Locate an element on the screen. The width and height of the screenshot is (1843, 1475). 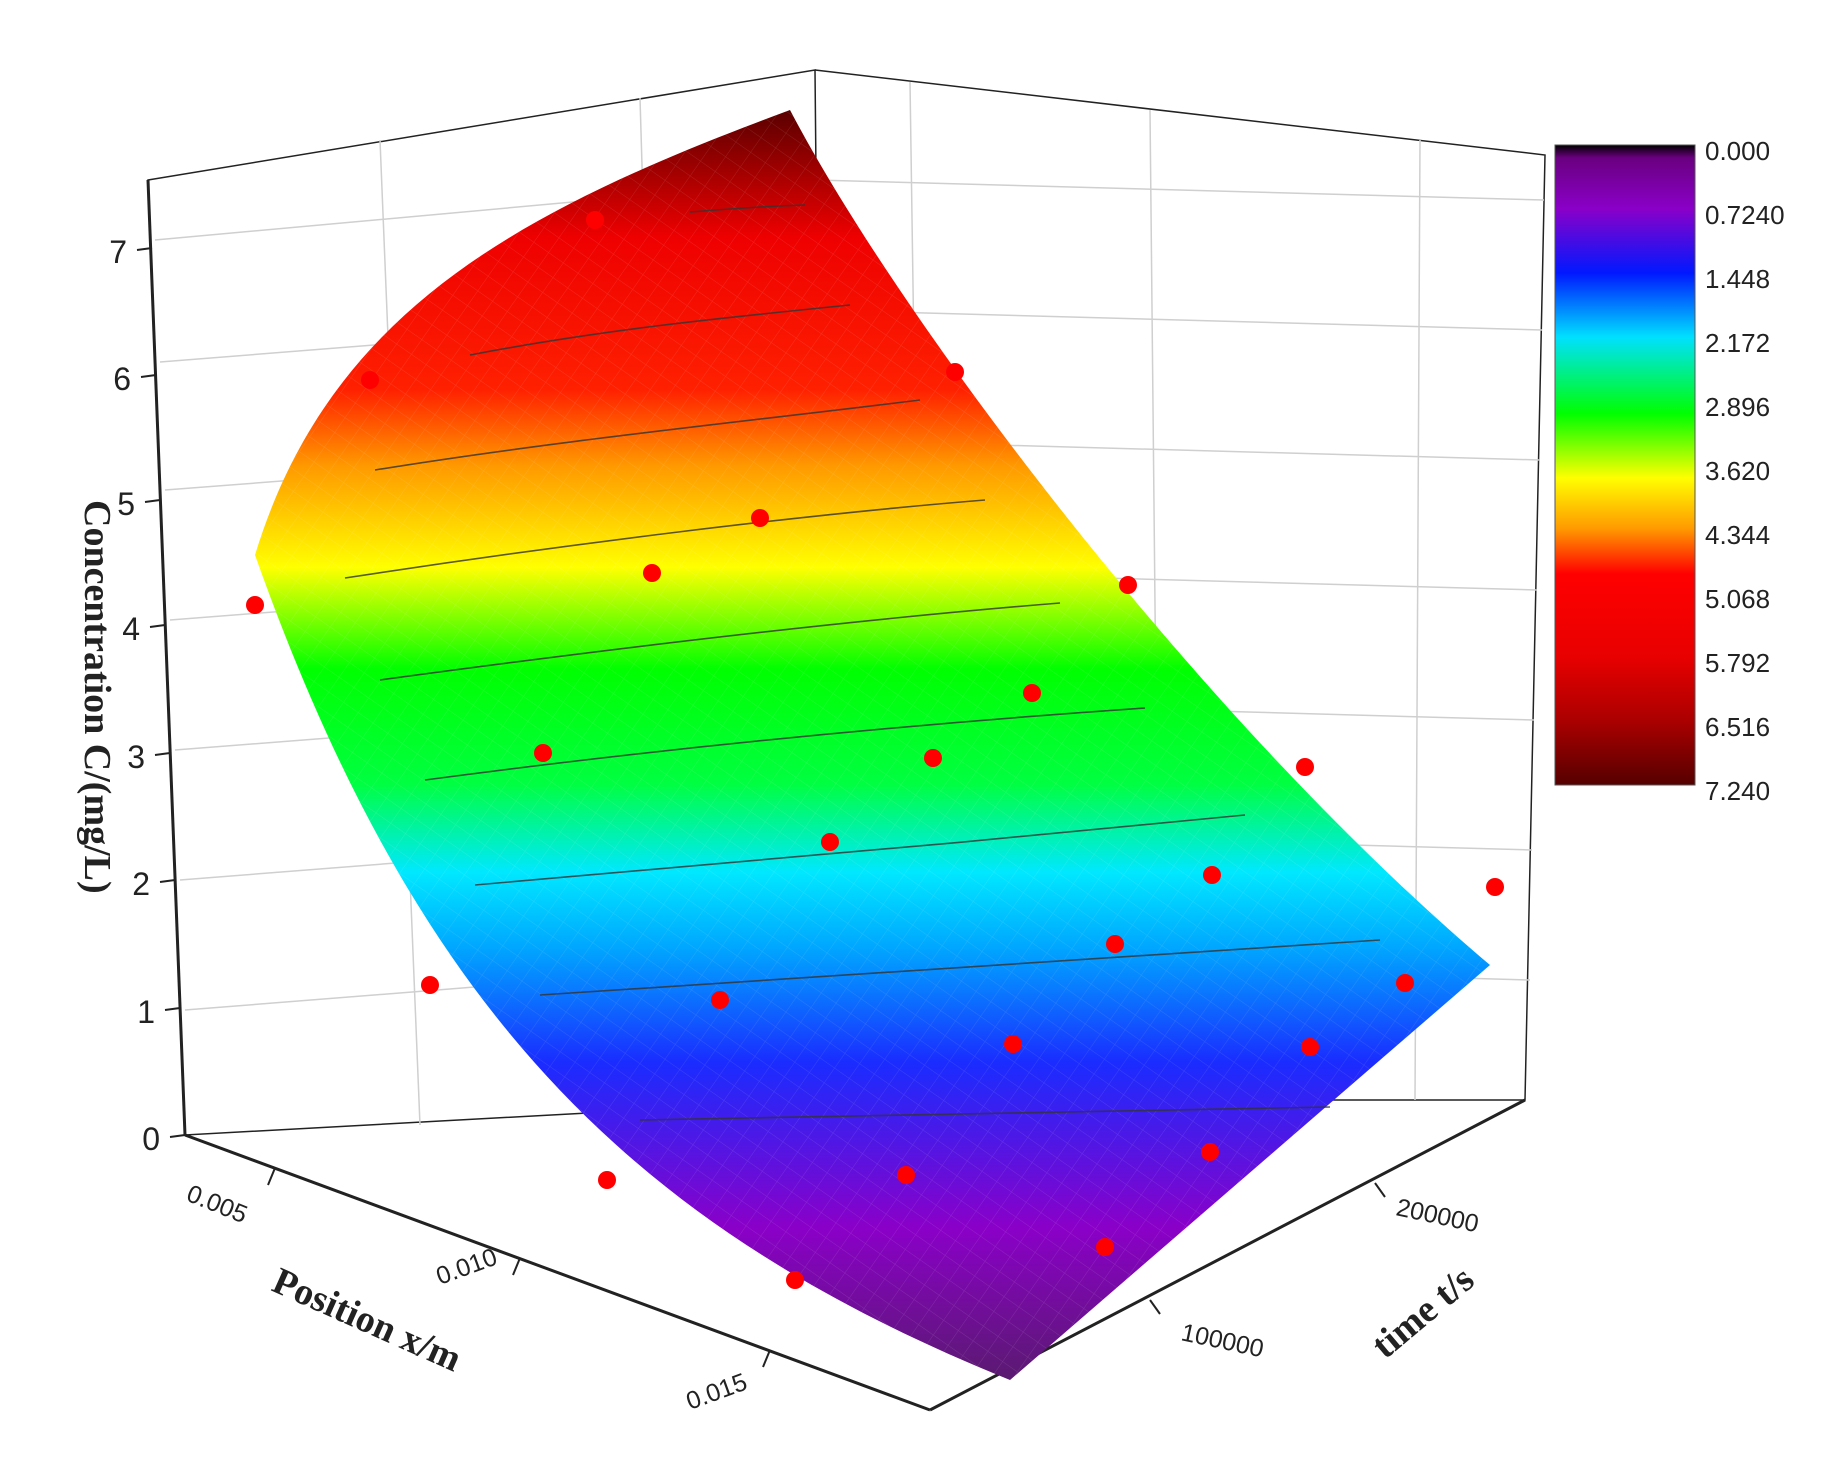
colorbar-tick-label: 6.516 is located at coordinates (1737, 727).